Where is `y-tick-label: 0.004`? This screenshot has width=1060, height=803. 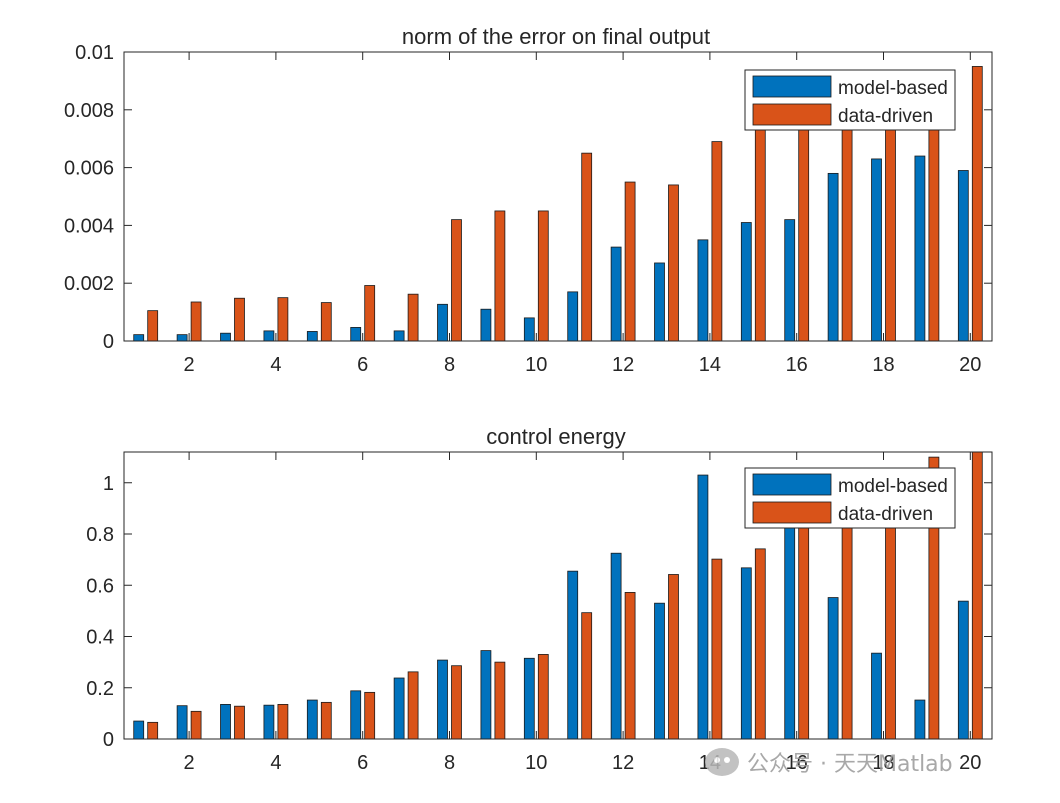 y-tick-label: 0.004 is located at coordinates (89, 226).